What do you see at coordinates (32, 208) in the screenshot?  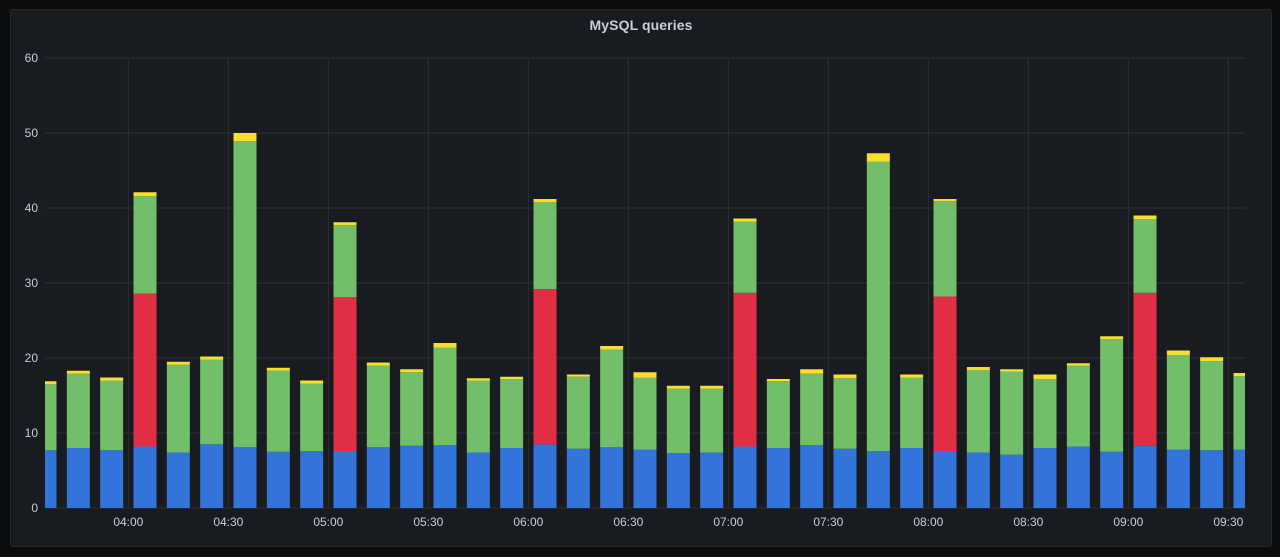 I see `y-tick-label: 40` at bounding box center [32, 208].